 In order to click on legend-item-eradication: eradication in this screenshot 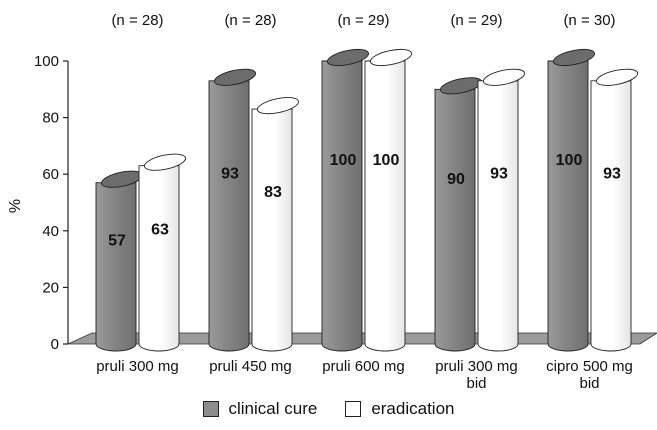, I will do `click(399, 409)`.